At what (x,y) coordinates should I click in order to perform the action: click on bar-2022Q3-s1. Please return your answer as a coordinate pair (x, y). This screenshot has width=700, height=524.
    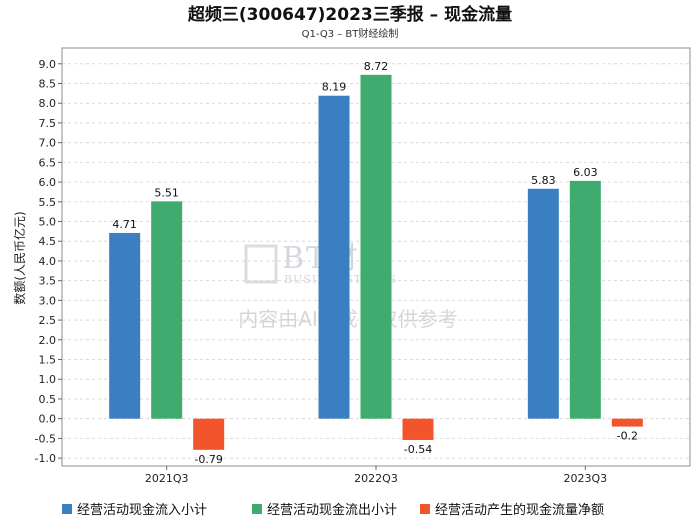
    Looking at the image, I should click on (334, 257).